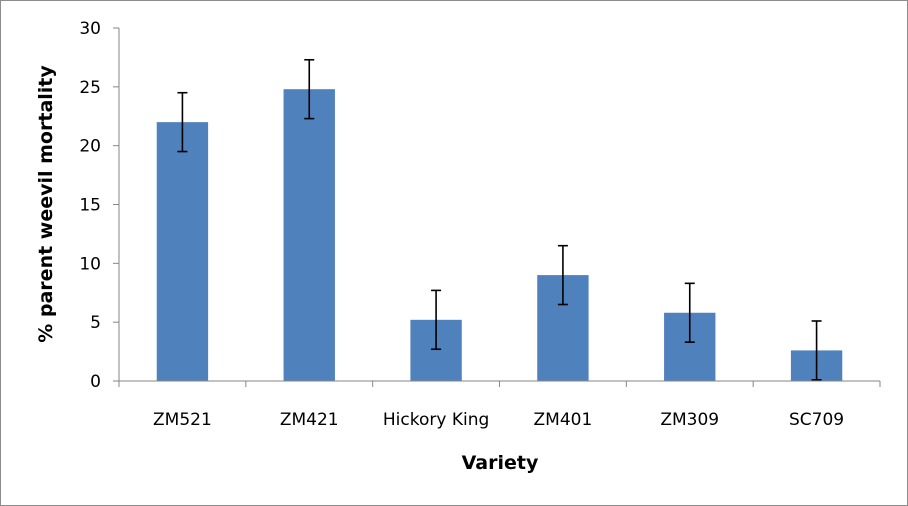  What do you see at coordinates (90, 29) in the screenshot?
I see `y-tick-label: 30` at bounding box center [90, 29].